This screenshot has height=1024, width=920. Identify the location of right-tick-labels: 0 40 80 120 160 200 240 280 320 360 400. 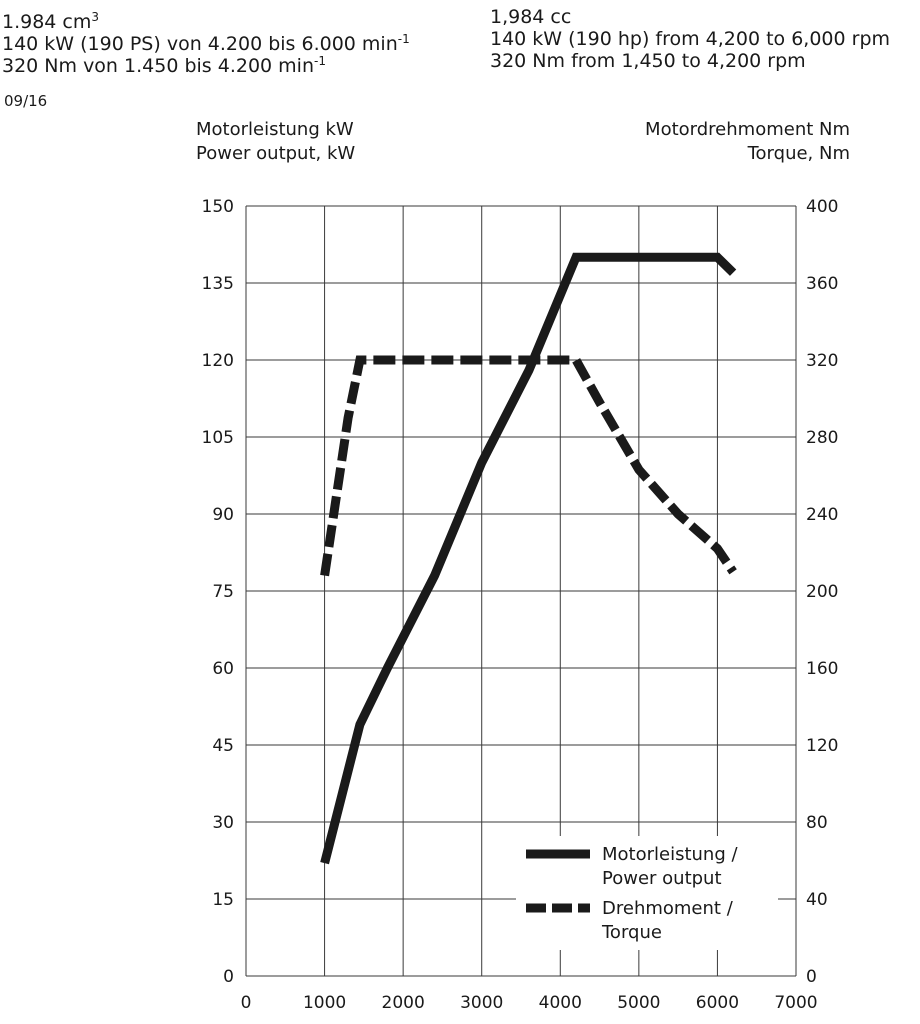
(822, 592).